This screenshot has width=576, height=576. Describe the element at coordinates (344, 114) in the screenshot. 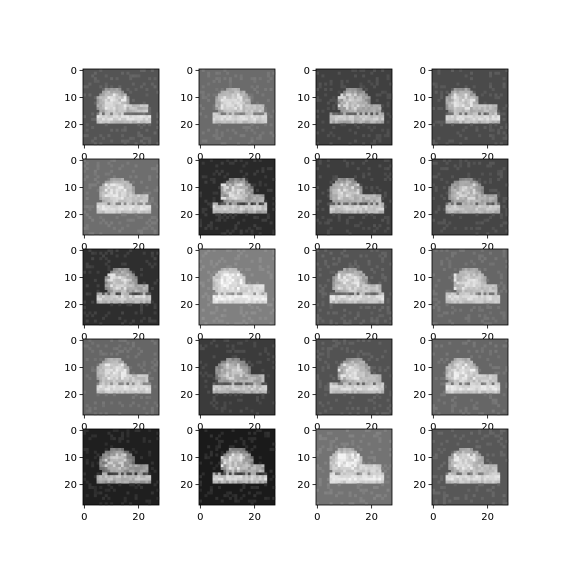

I see `image-panel-3: 010200 20` at that location.